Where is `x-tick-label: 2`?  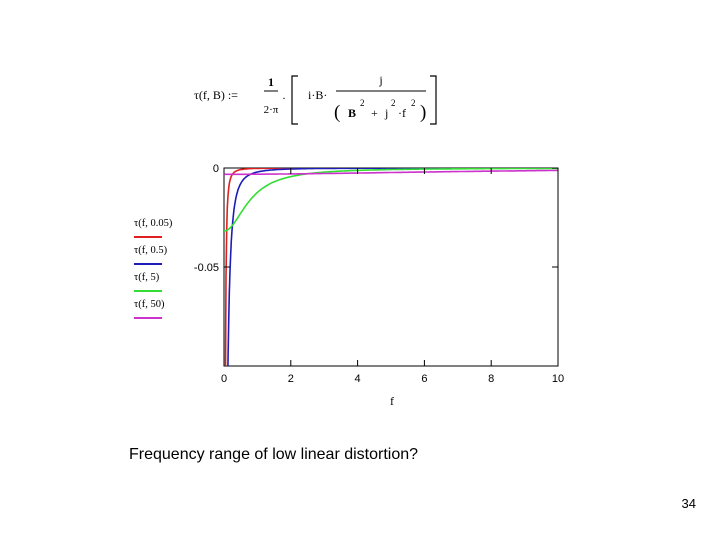 x-tick-label: 2 is located at coordinates (291, 379).